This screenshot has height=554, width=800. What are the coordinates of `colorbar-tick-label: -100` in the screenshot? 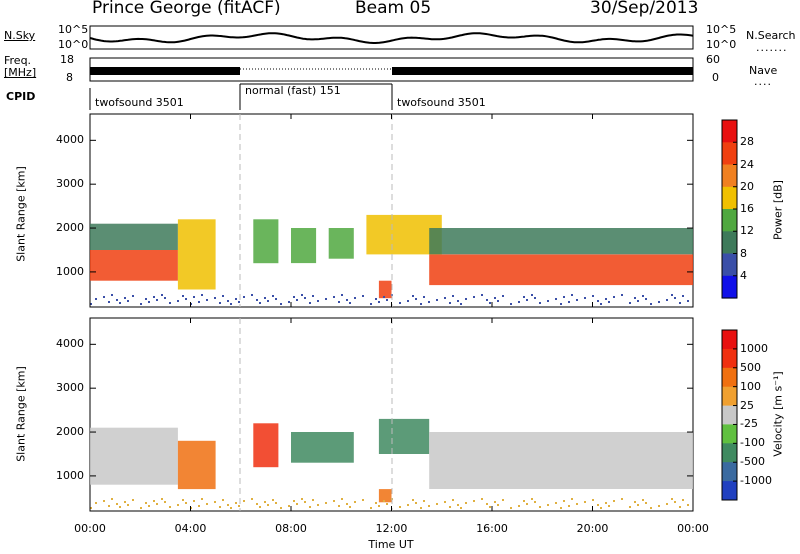 It's located at (752, 443).